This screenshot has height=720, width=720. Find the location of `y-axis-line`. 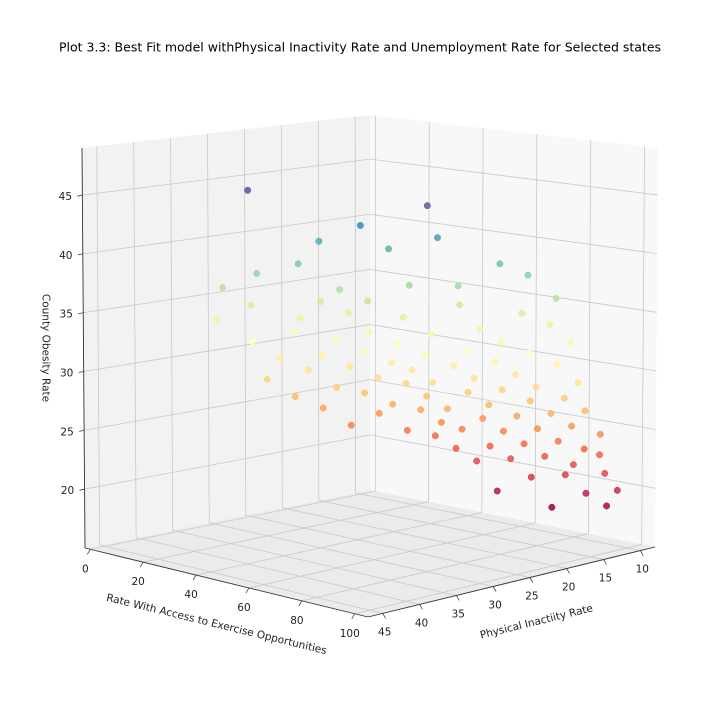

y-axis-line is located at coordinates (511, 582).